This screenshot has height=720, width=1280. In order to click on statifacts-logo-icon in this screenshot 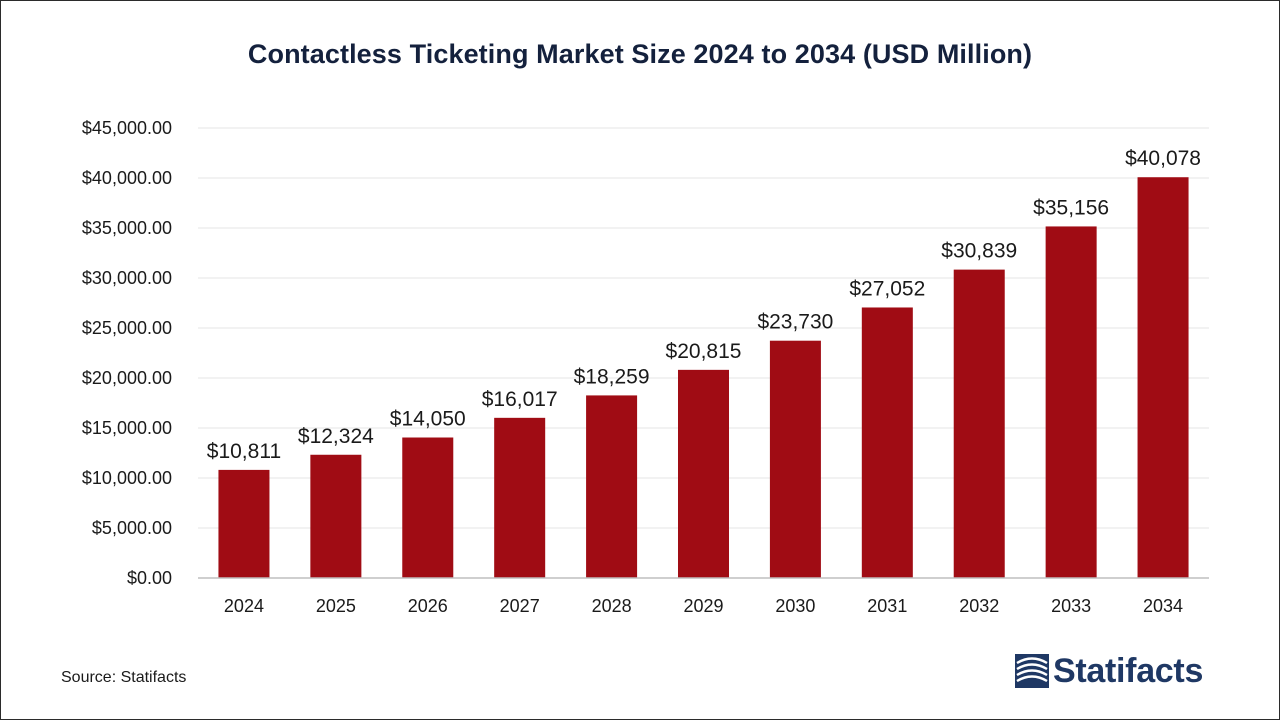, I will do `click(1032, 671)`.